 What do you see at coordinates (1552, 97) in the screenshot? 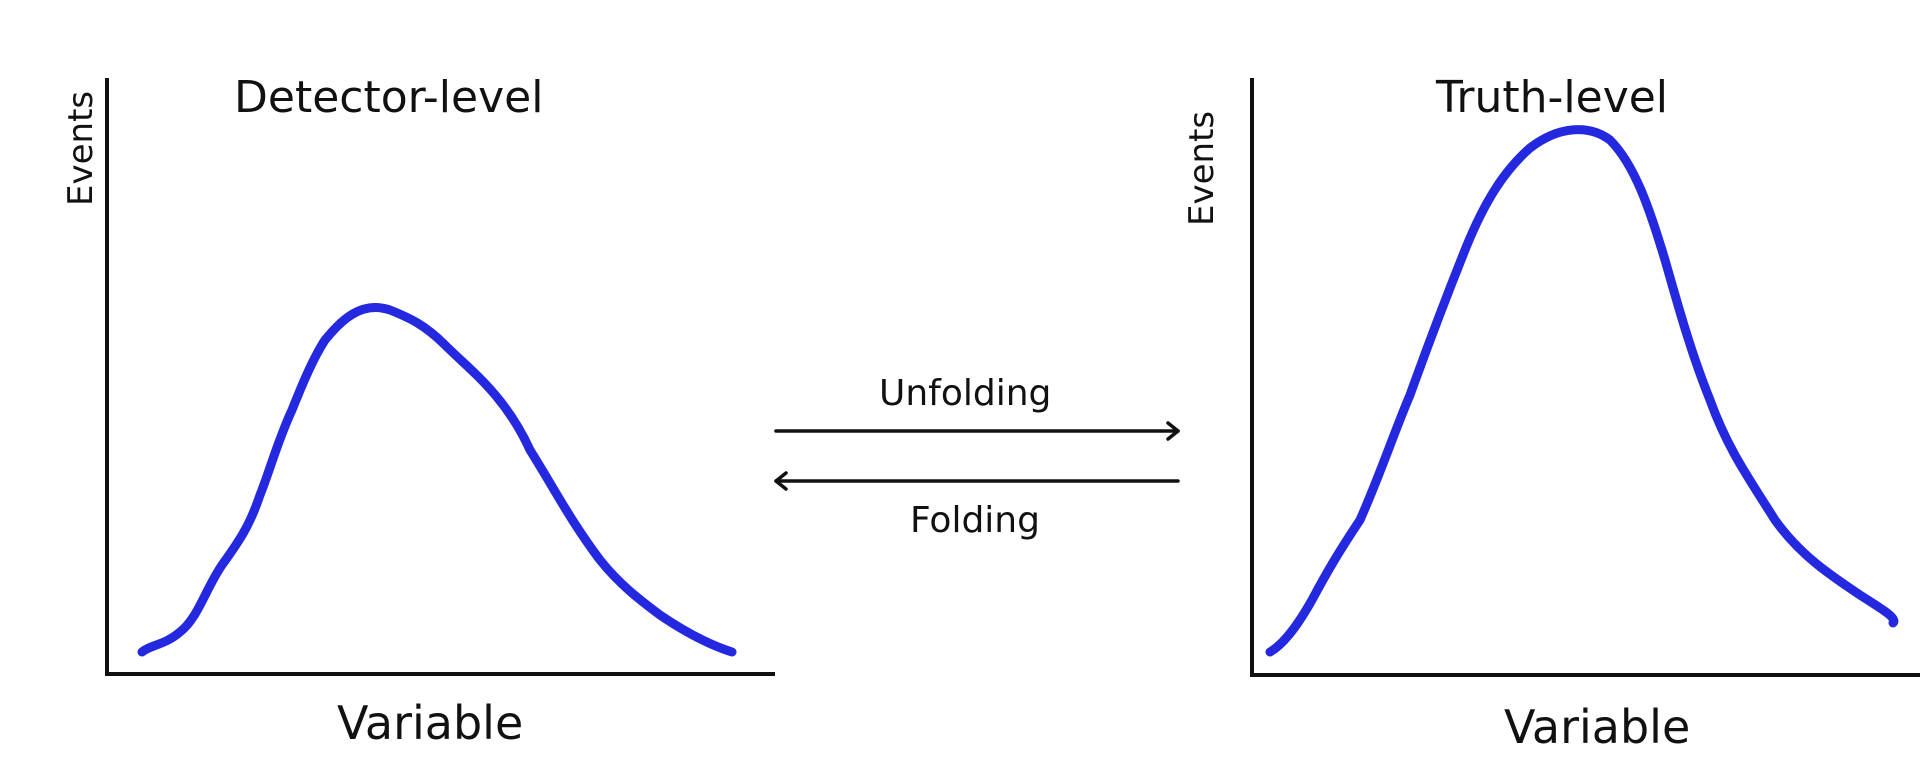
I see `right-panel-title: Truth-level` at bounding box center [1552, 97].